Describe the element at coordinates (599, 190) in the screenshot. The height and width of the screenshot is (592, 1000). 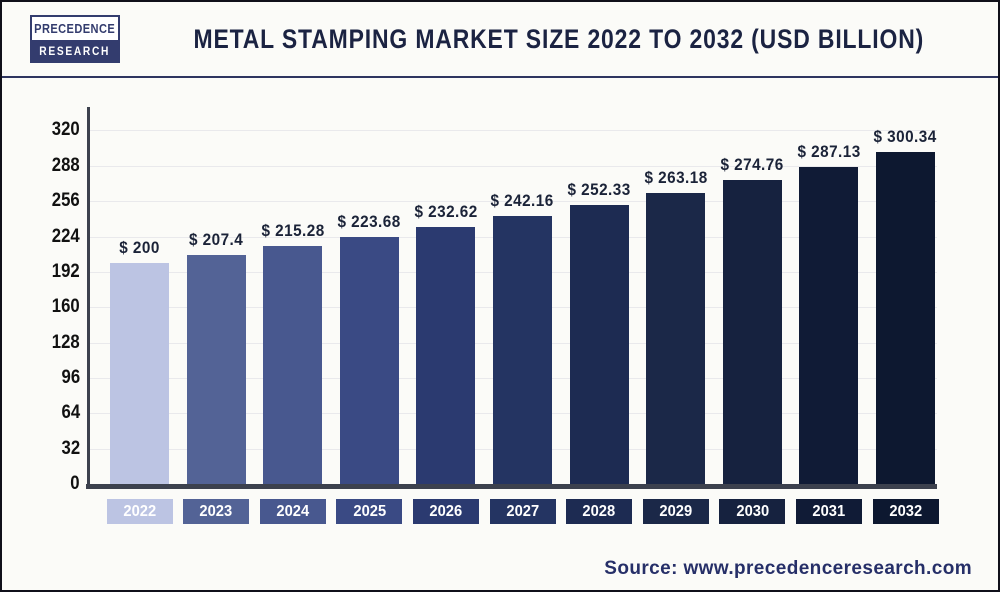
I see `value-label-2028: $ 252.33` at that location.